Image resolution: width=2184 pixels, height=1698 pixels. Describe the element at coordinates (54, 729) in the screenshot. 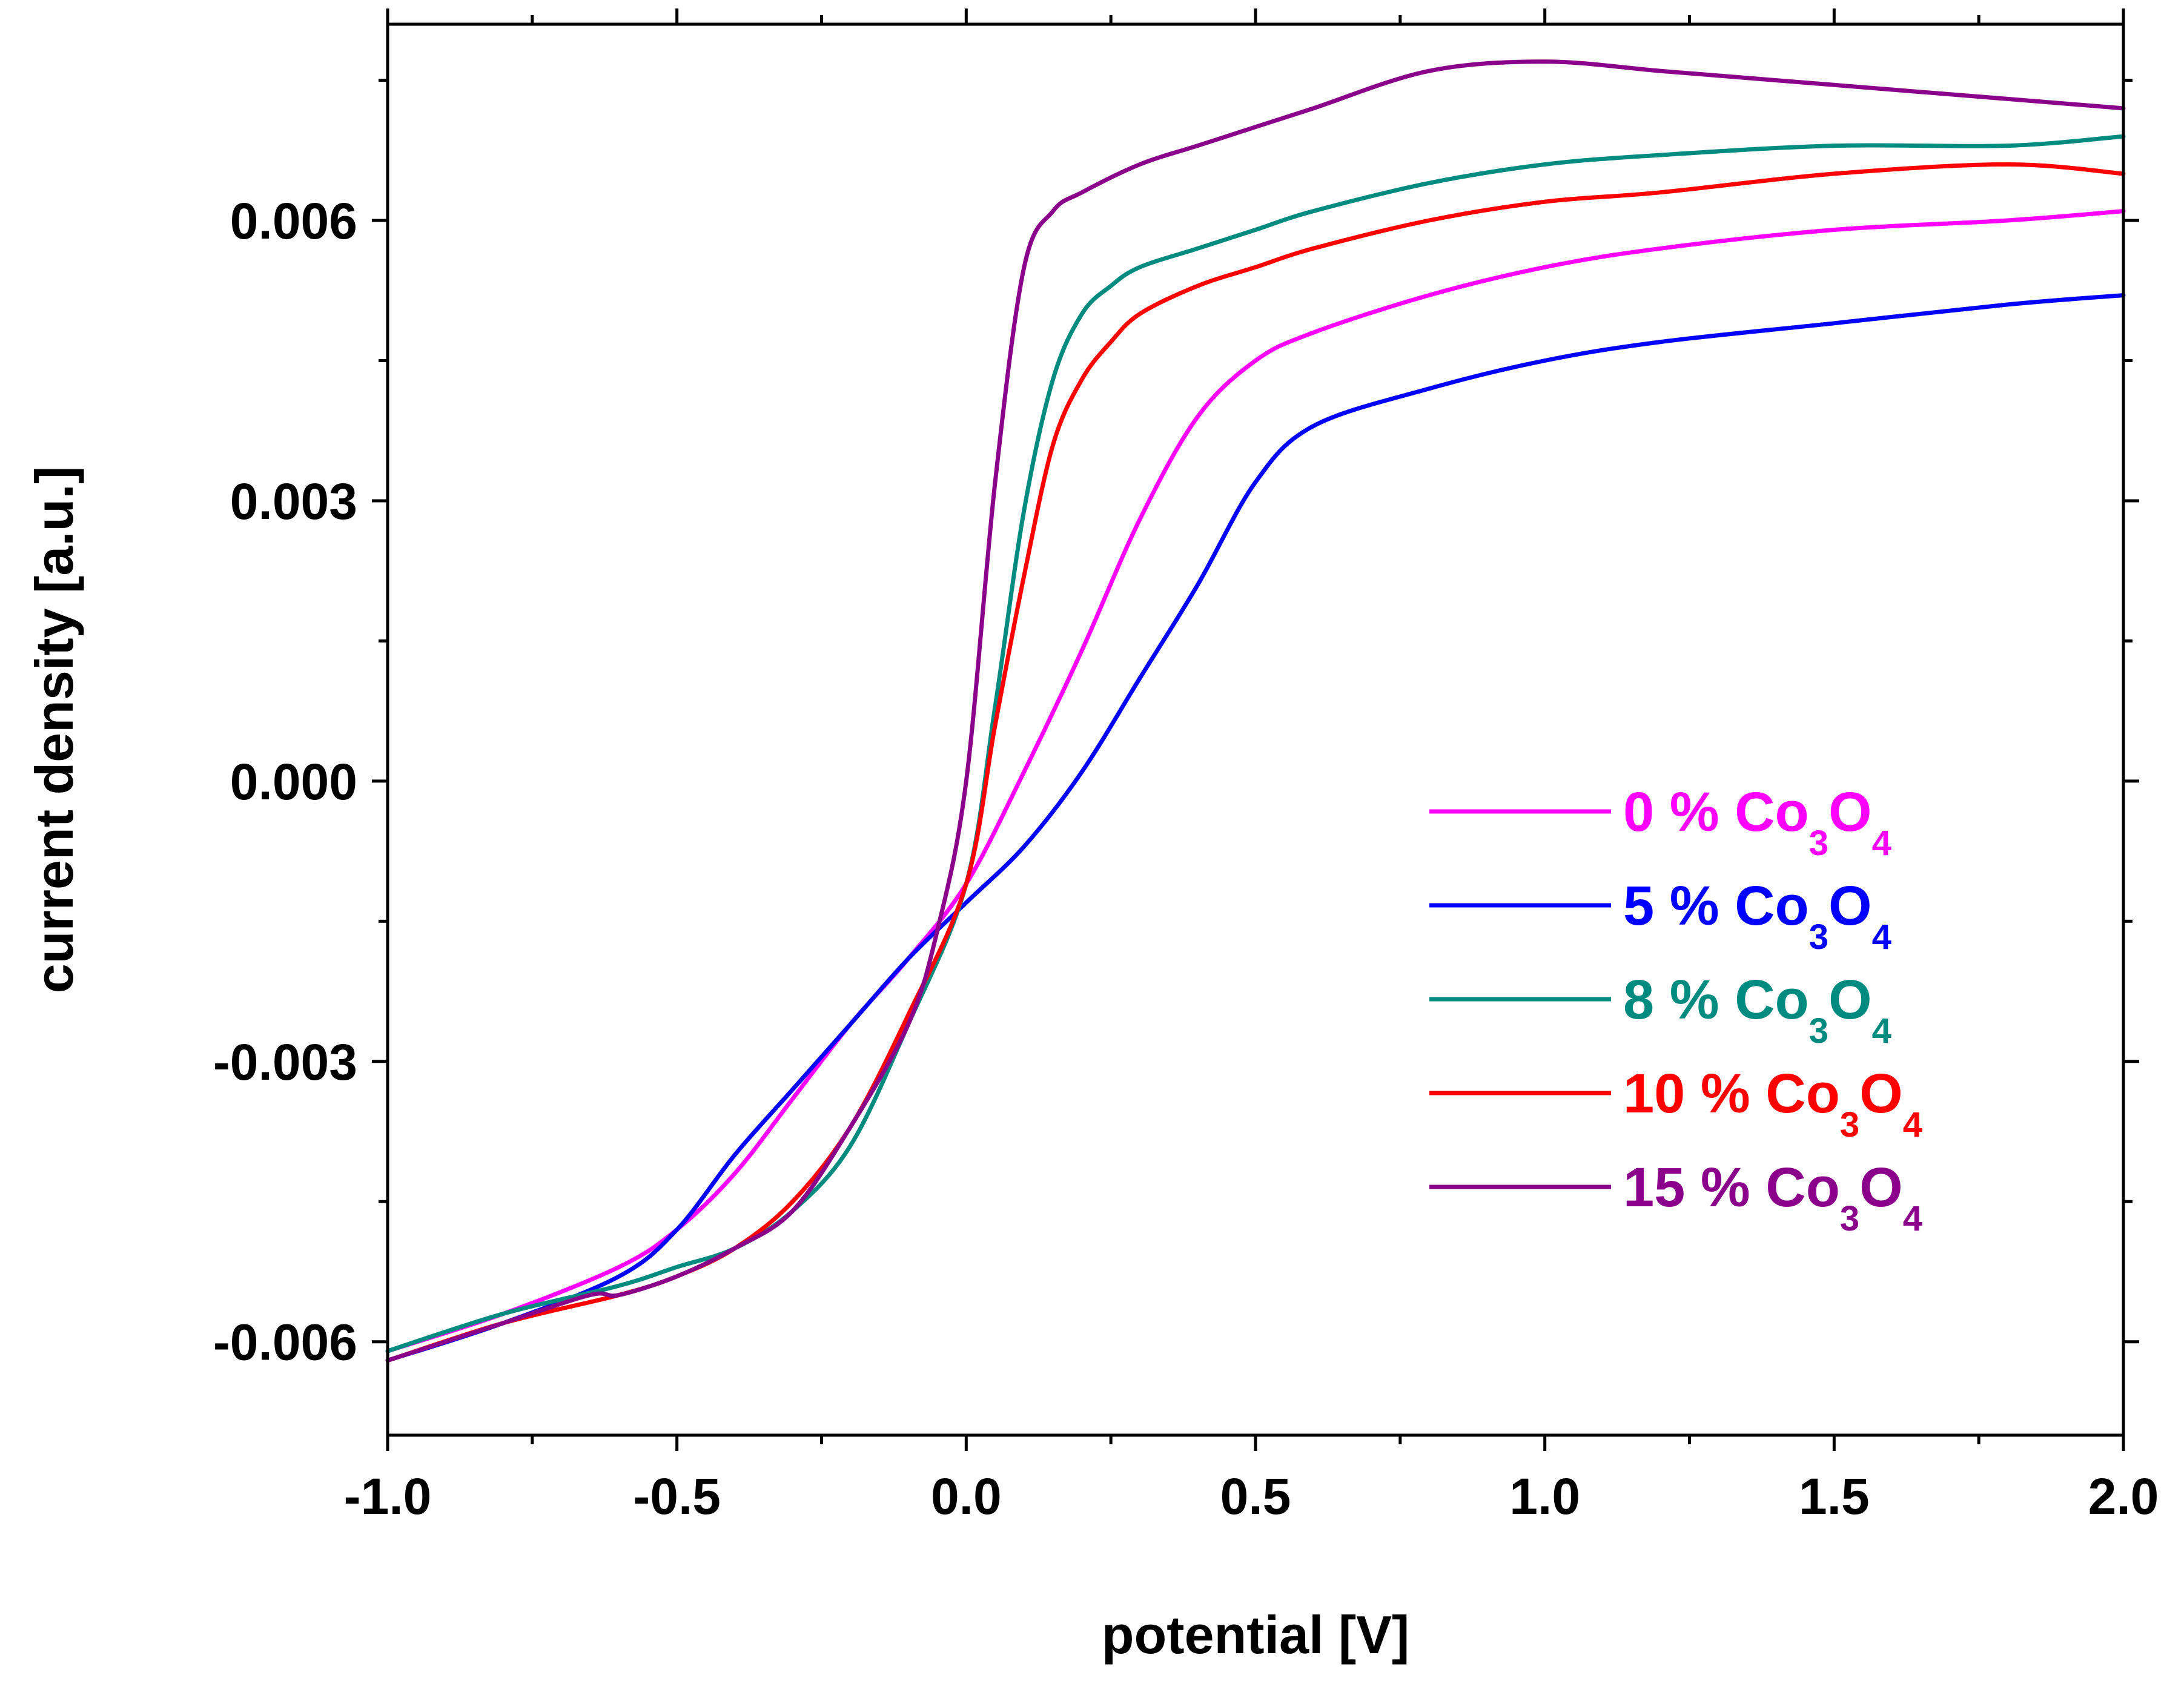

I see `y-axis-title: current density [a.u.]` at that location.